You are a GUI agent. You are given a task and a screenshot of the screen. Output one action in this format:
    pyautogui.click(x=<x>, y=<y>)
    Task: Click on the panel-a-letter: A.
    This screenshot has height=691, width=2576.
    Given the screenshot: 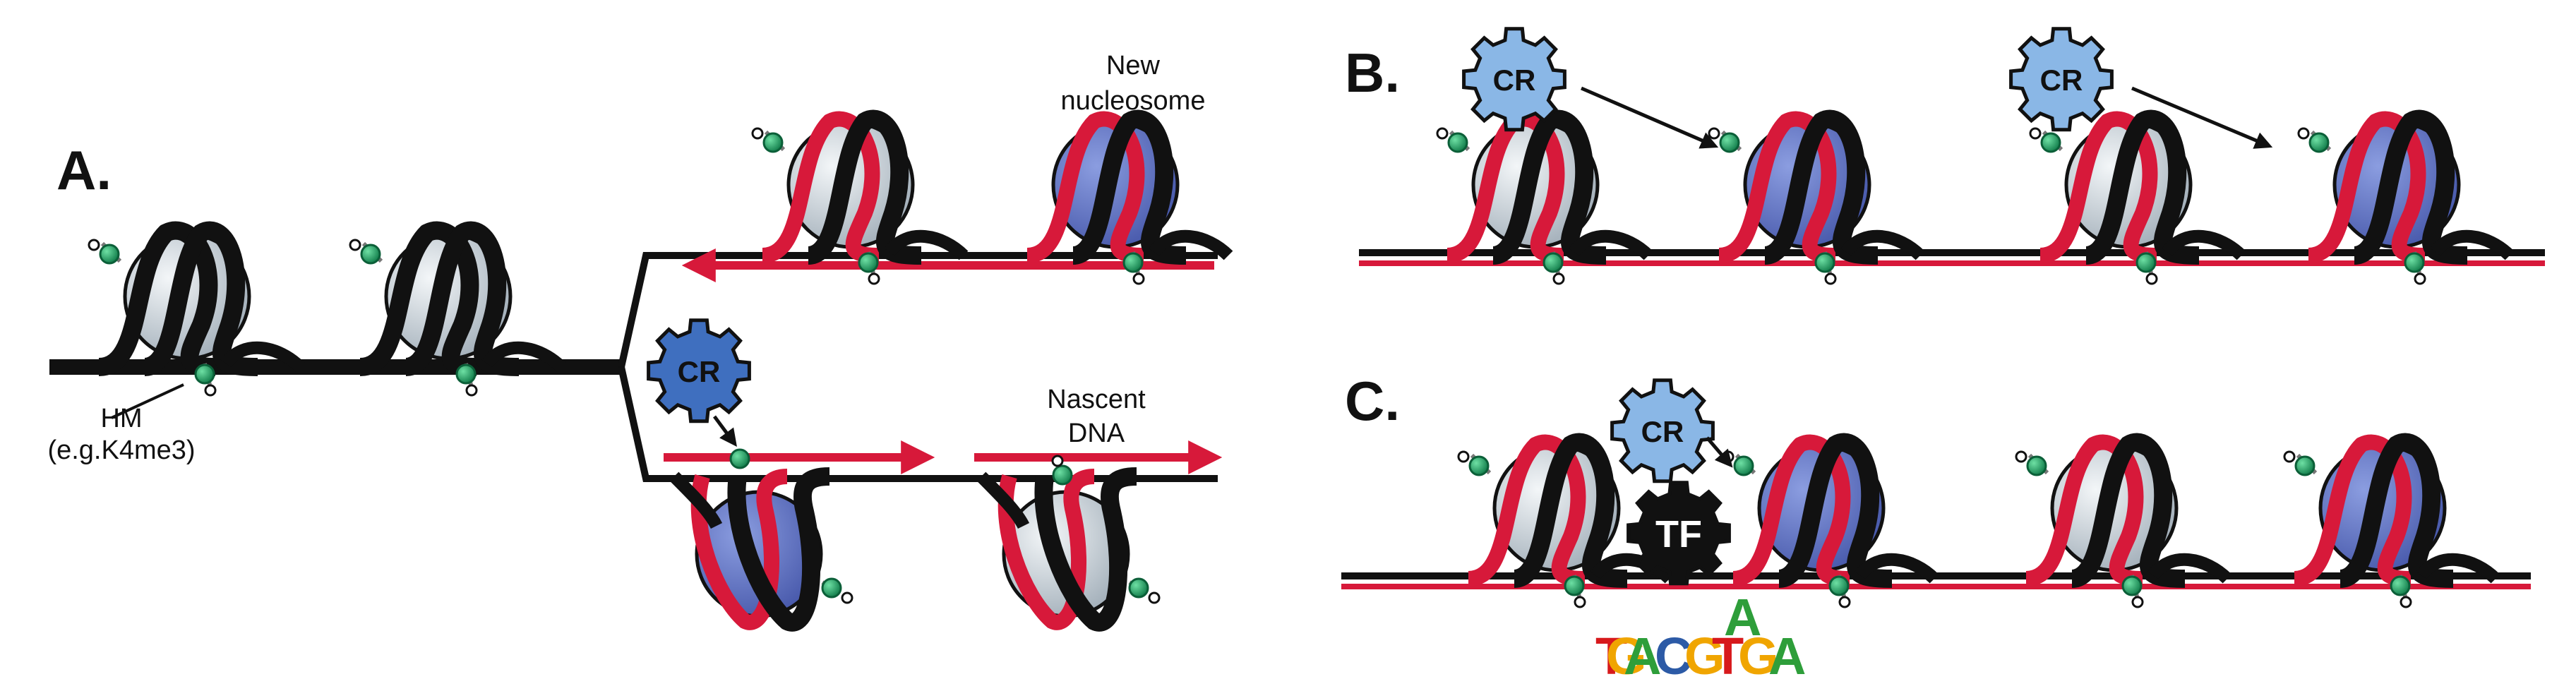 What is the action you would take?
    pyautogui.click(x=84, y=170)
    